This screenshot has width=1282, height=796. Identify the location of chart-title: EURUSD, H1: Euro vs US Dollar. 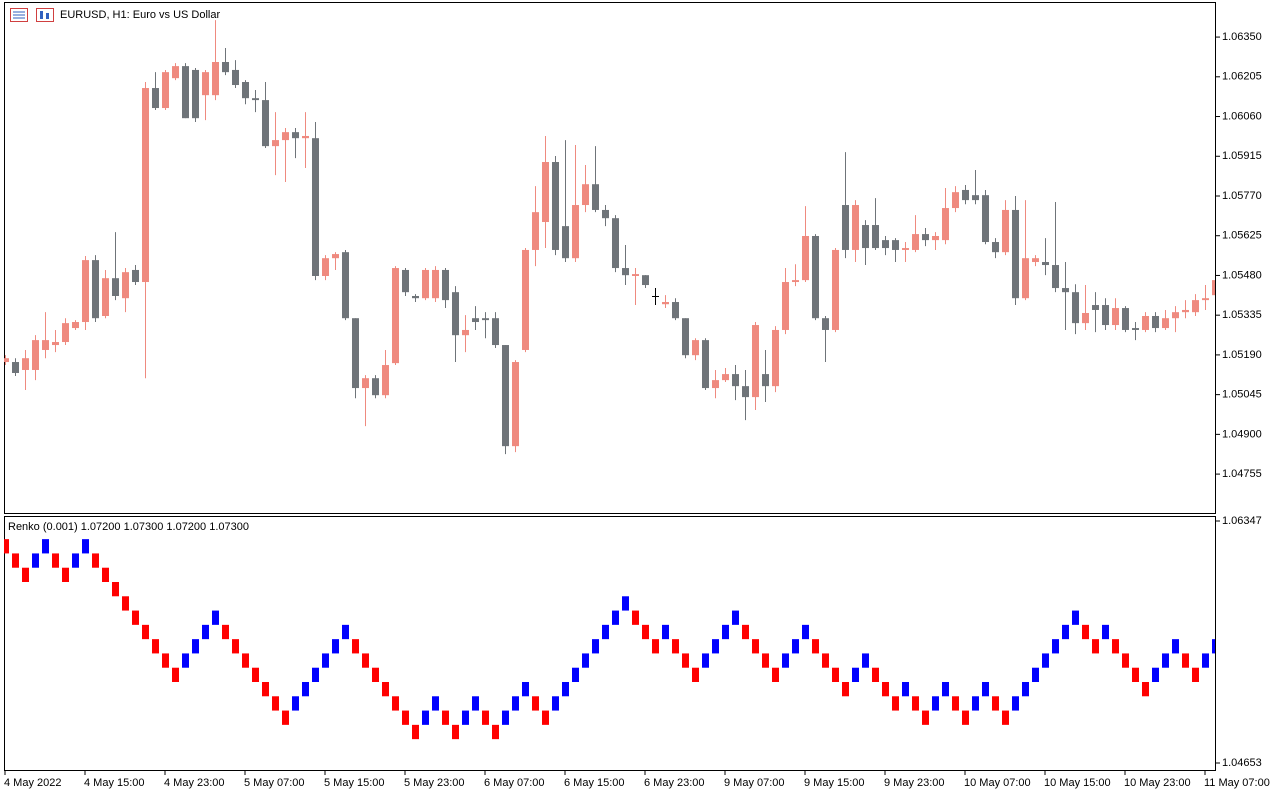
(140, 15).